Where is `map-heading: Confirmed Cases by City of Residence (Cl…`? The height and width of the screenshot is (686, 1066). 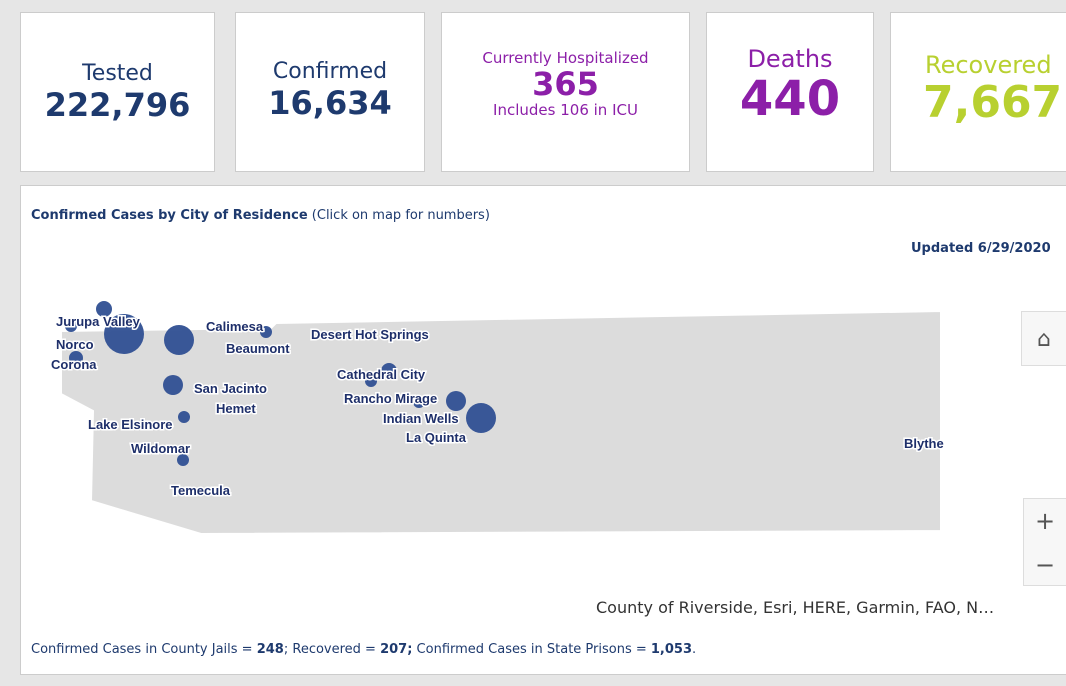 map-heading: Confirmed Cases by City of Residence (Cl… is located at coordinates (260, 215).